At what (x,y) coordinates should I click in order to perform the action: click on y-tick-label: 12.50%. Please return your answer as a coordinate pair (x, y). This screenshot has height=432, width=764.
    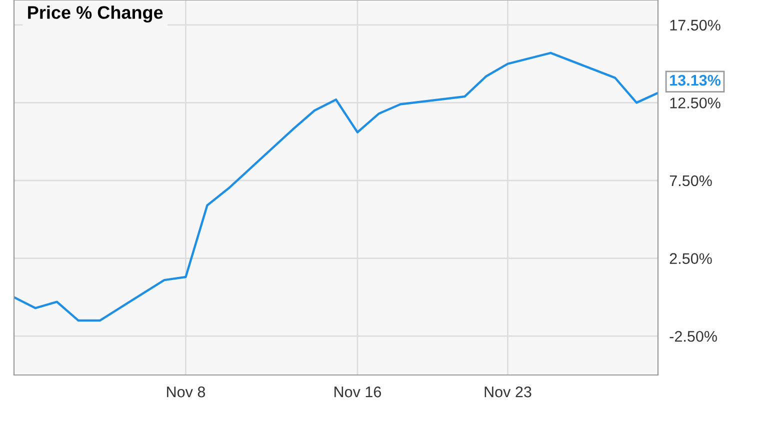
    Looking at the image, I should click on (695, 103).